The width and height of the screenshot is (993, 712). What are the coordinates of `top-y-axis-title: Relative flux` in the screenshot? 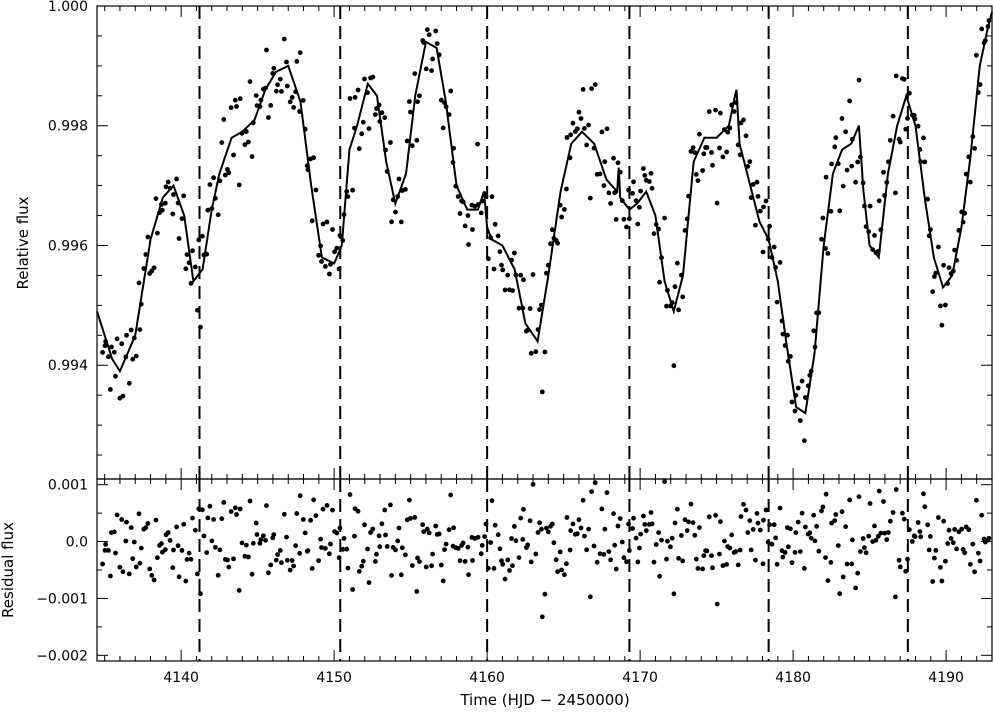 It's located at (23, 242).